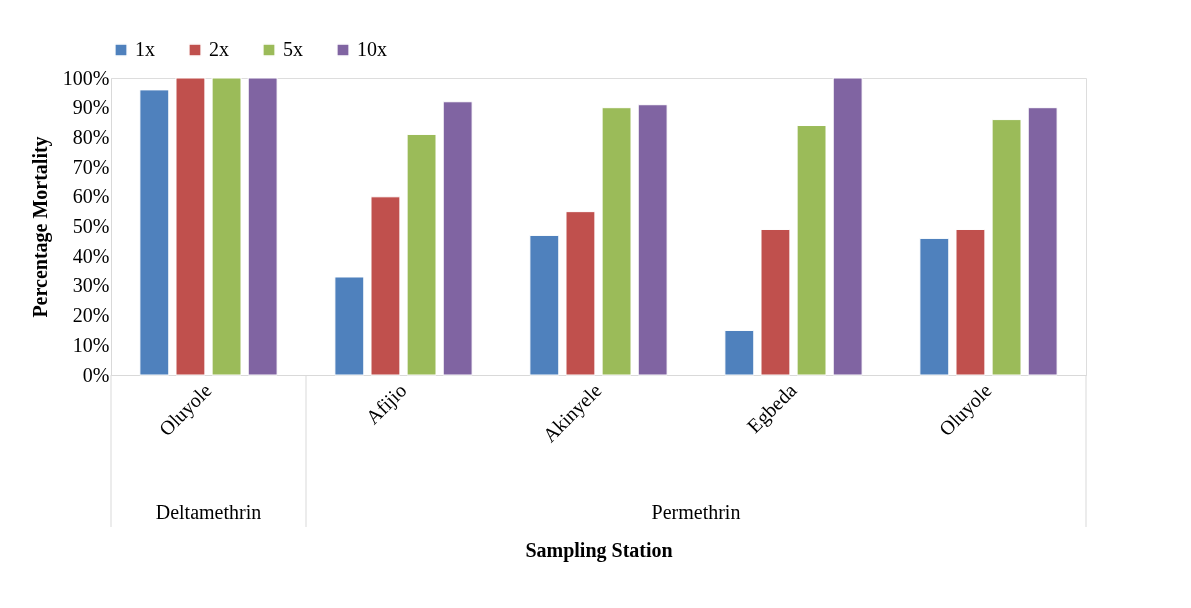 The height and width of the screenshot is (608, 1191). What do you see at coordinates (372, 49) in the screenshot?
I see `legend-label: 10x` at bounding box center [372, 49].